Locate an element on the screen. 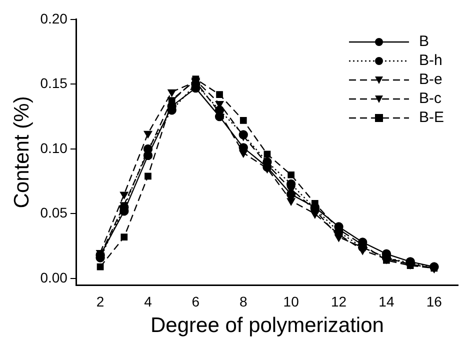 This screenshot has height=347, width=474. x-tick-label: 8 is located at coordinates (243, 301).